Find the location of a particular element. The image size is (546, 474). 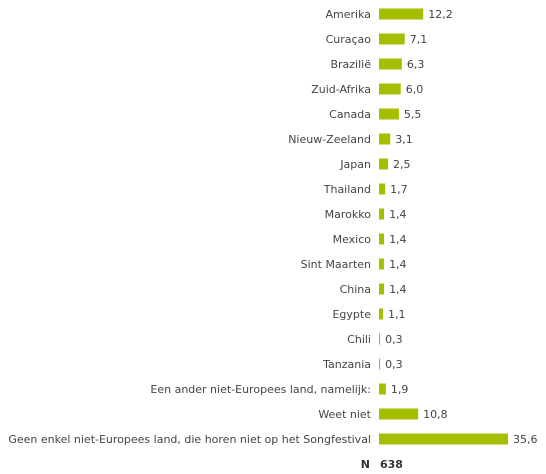

value-label: 1,1 is located at coordinates (397, 314).